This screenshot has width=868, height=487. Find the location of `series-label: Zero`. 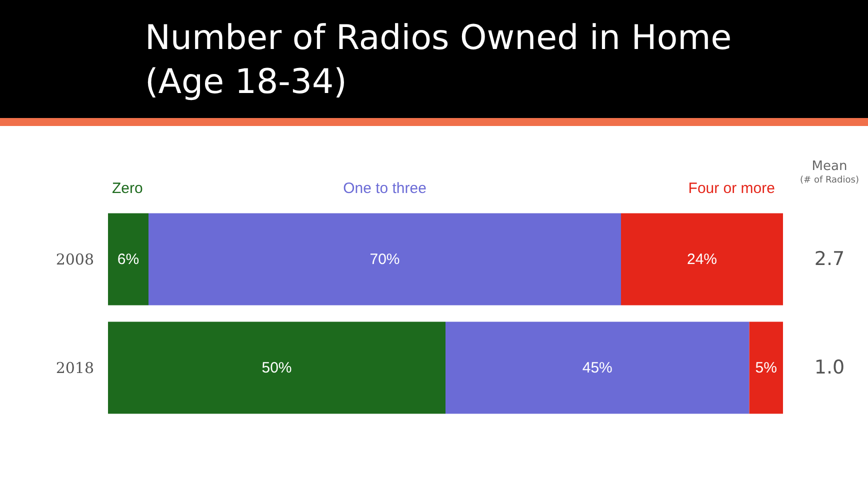

series-label: Zero is located at coordinates (127, 188).